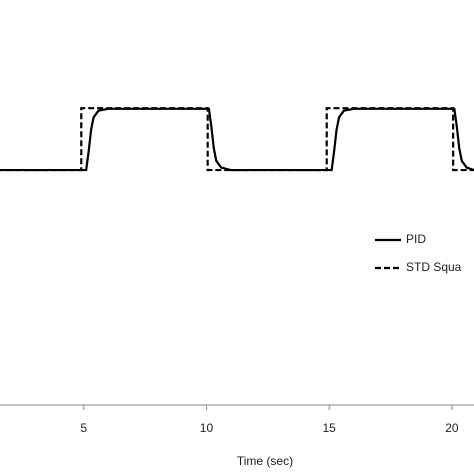 The width and height of the screenshot is (474, 474). Describe the element at coordinates (416, 239) in the screenshot. I see `legend-label: PID` at that location.